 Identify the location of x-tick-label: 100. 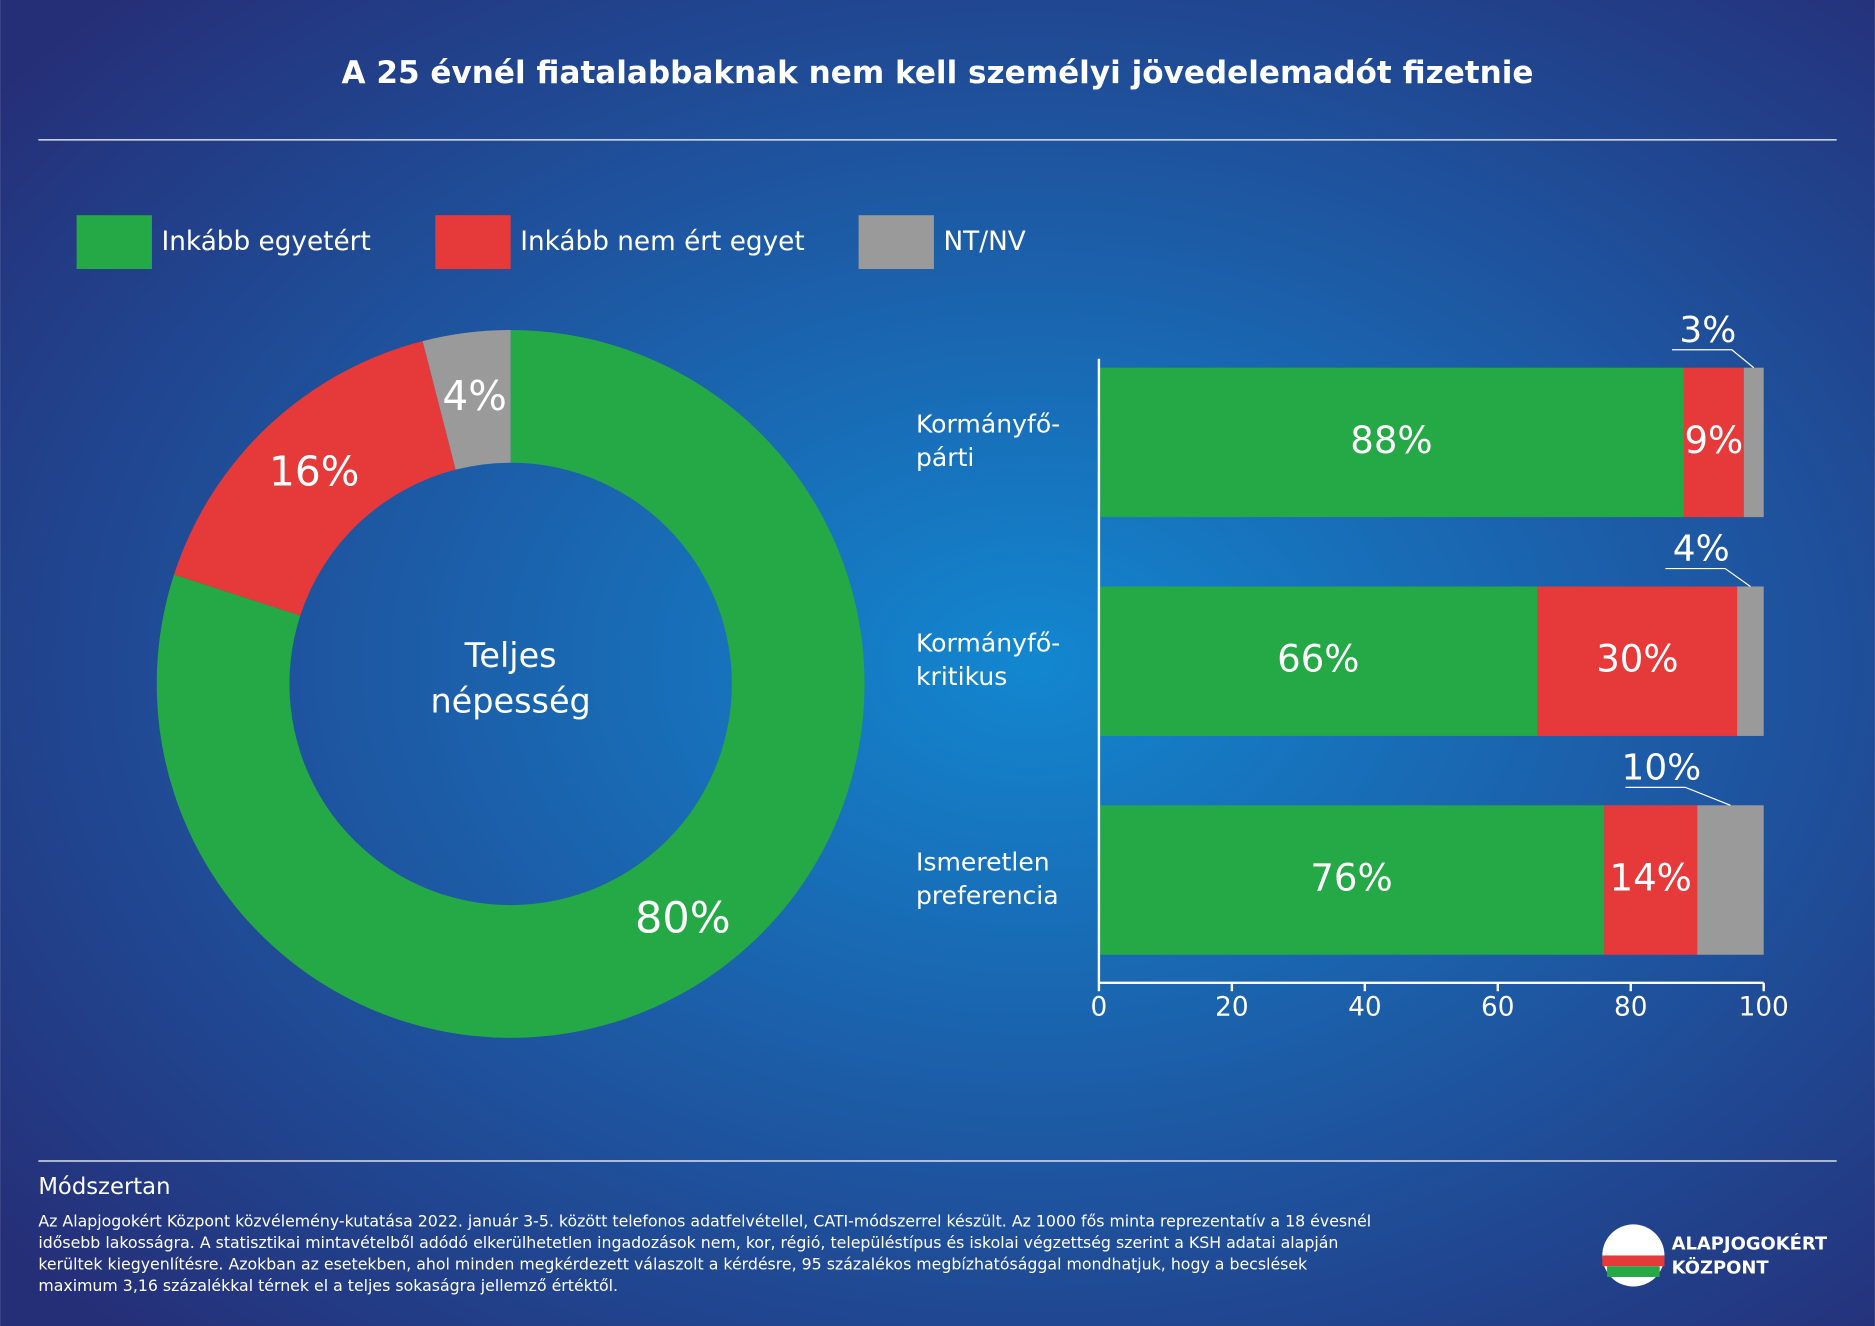
(1764, 1007).